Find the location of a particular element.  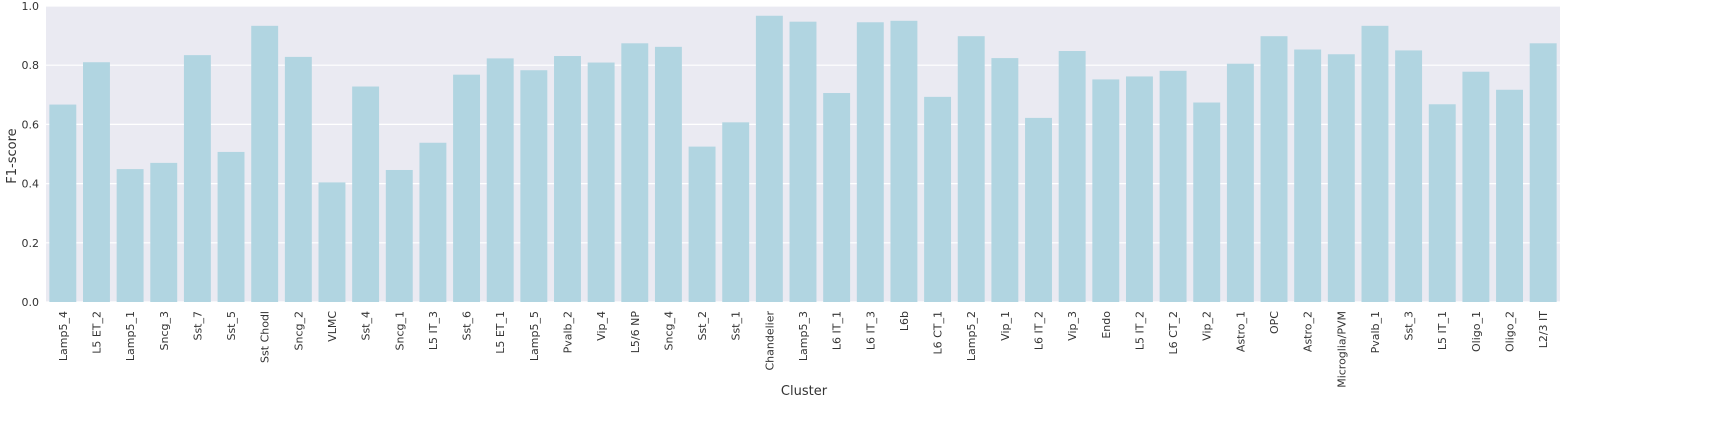

x-tick-label: Sst_7 is located at coordinates (197, 326).